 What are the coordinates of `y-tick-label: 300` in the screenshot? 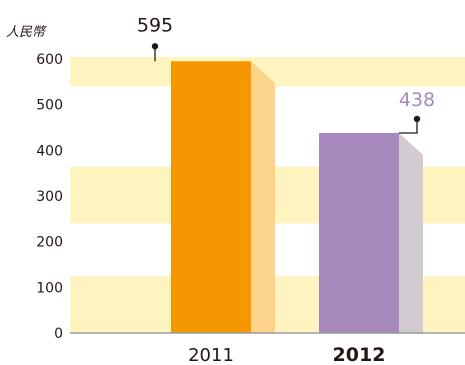 It's located at (49, 197).